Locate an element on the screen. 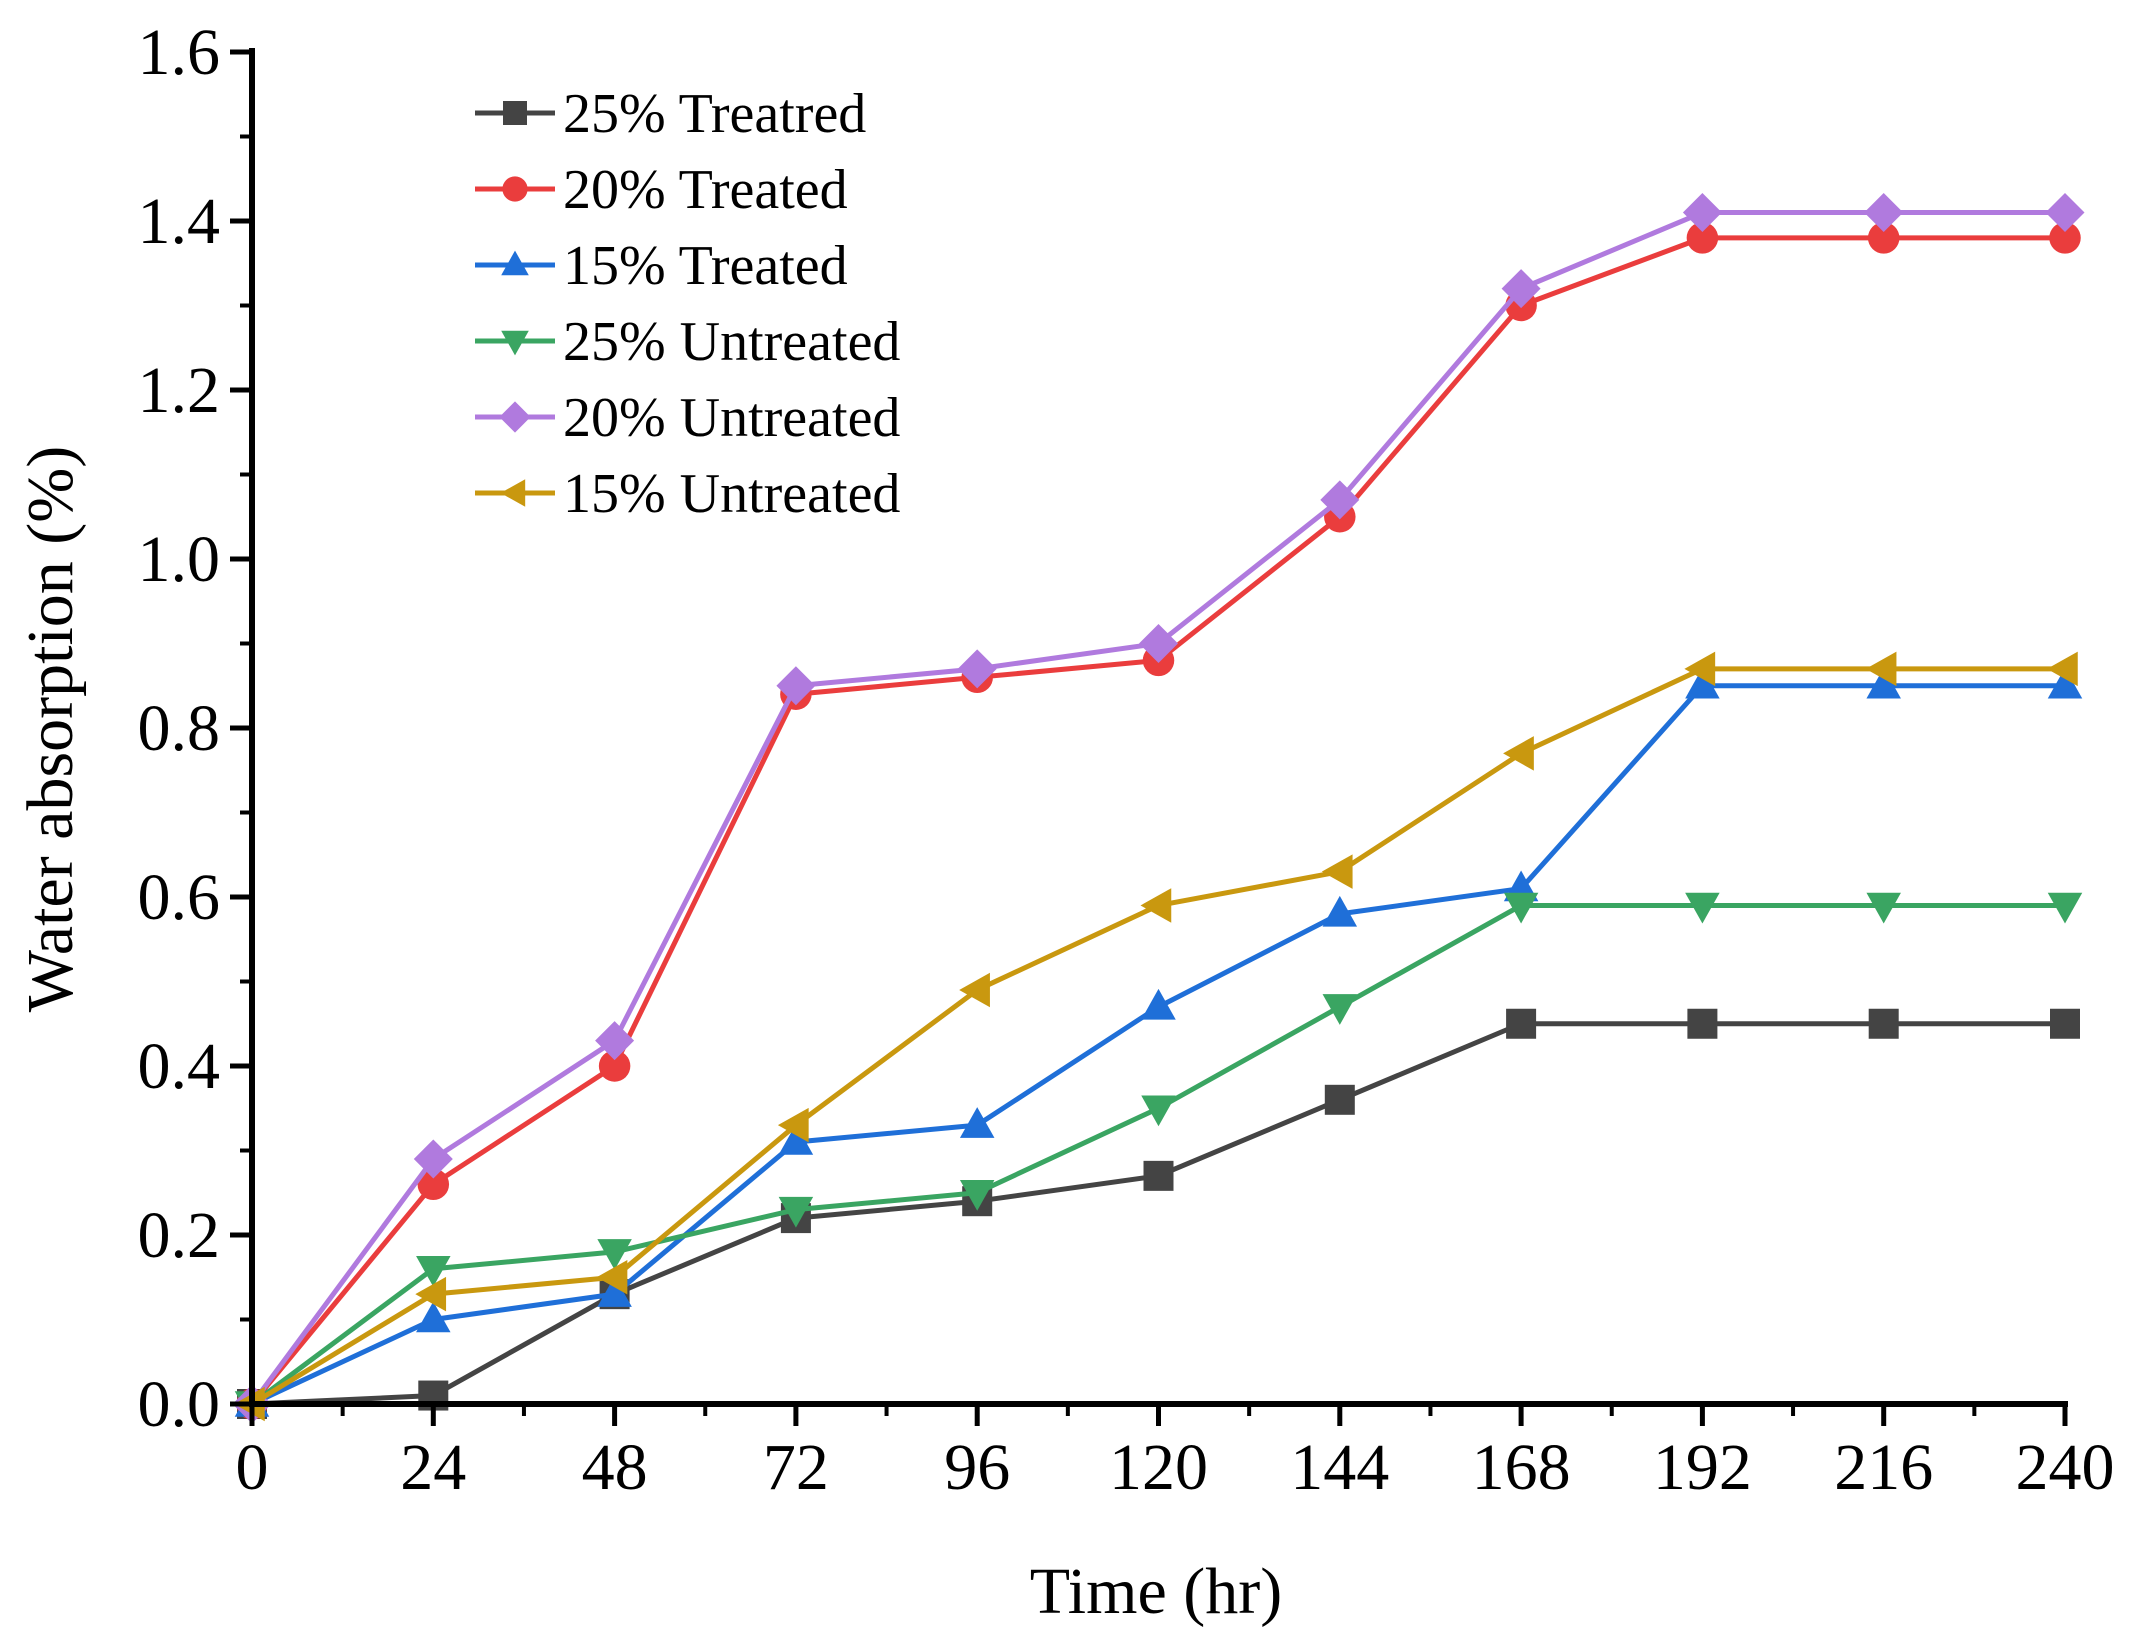 The height and width of the screenshot is (1643, 2131). y-tick-label: 1.6 is located at coordinates (179, 52).